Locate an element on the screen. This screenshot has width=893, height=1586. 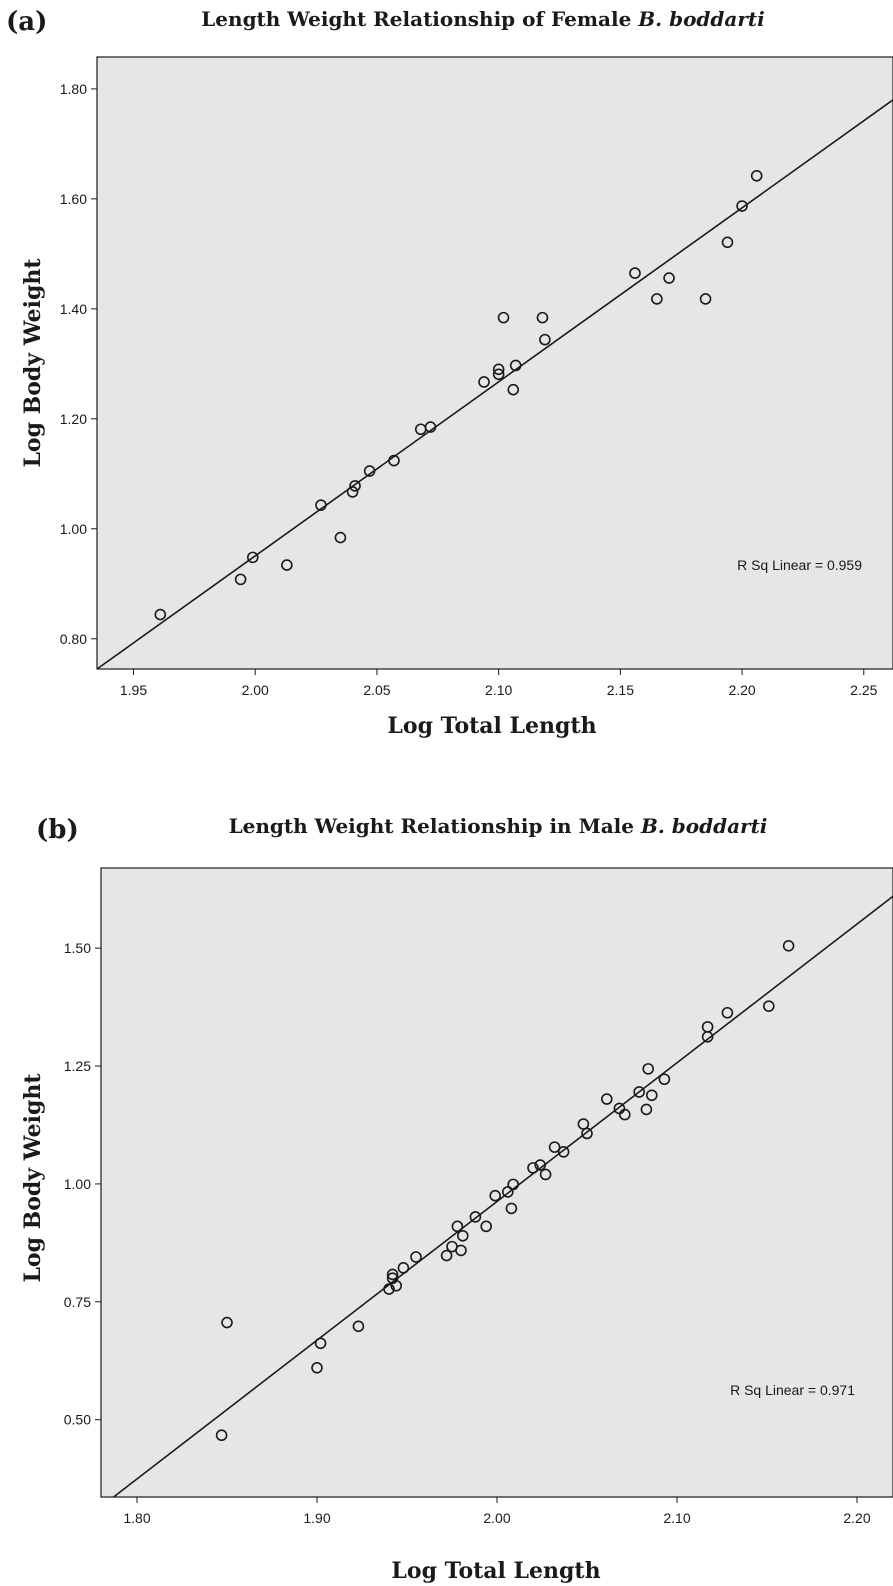
x-tick-label: 2.05 is located at coordinates (376, 690).